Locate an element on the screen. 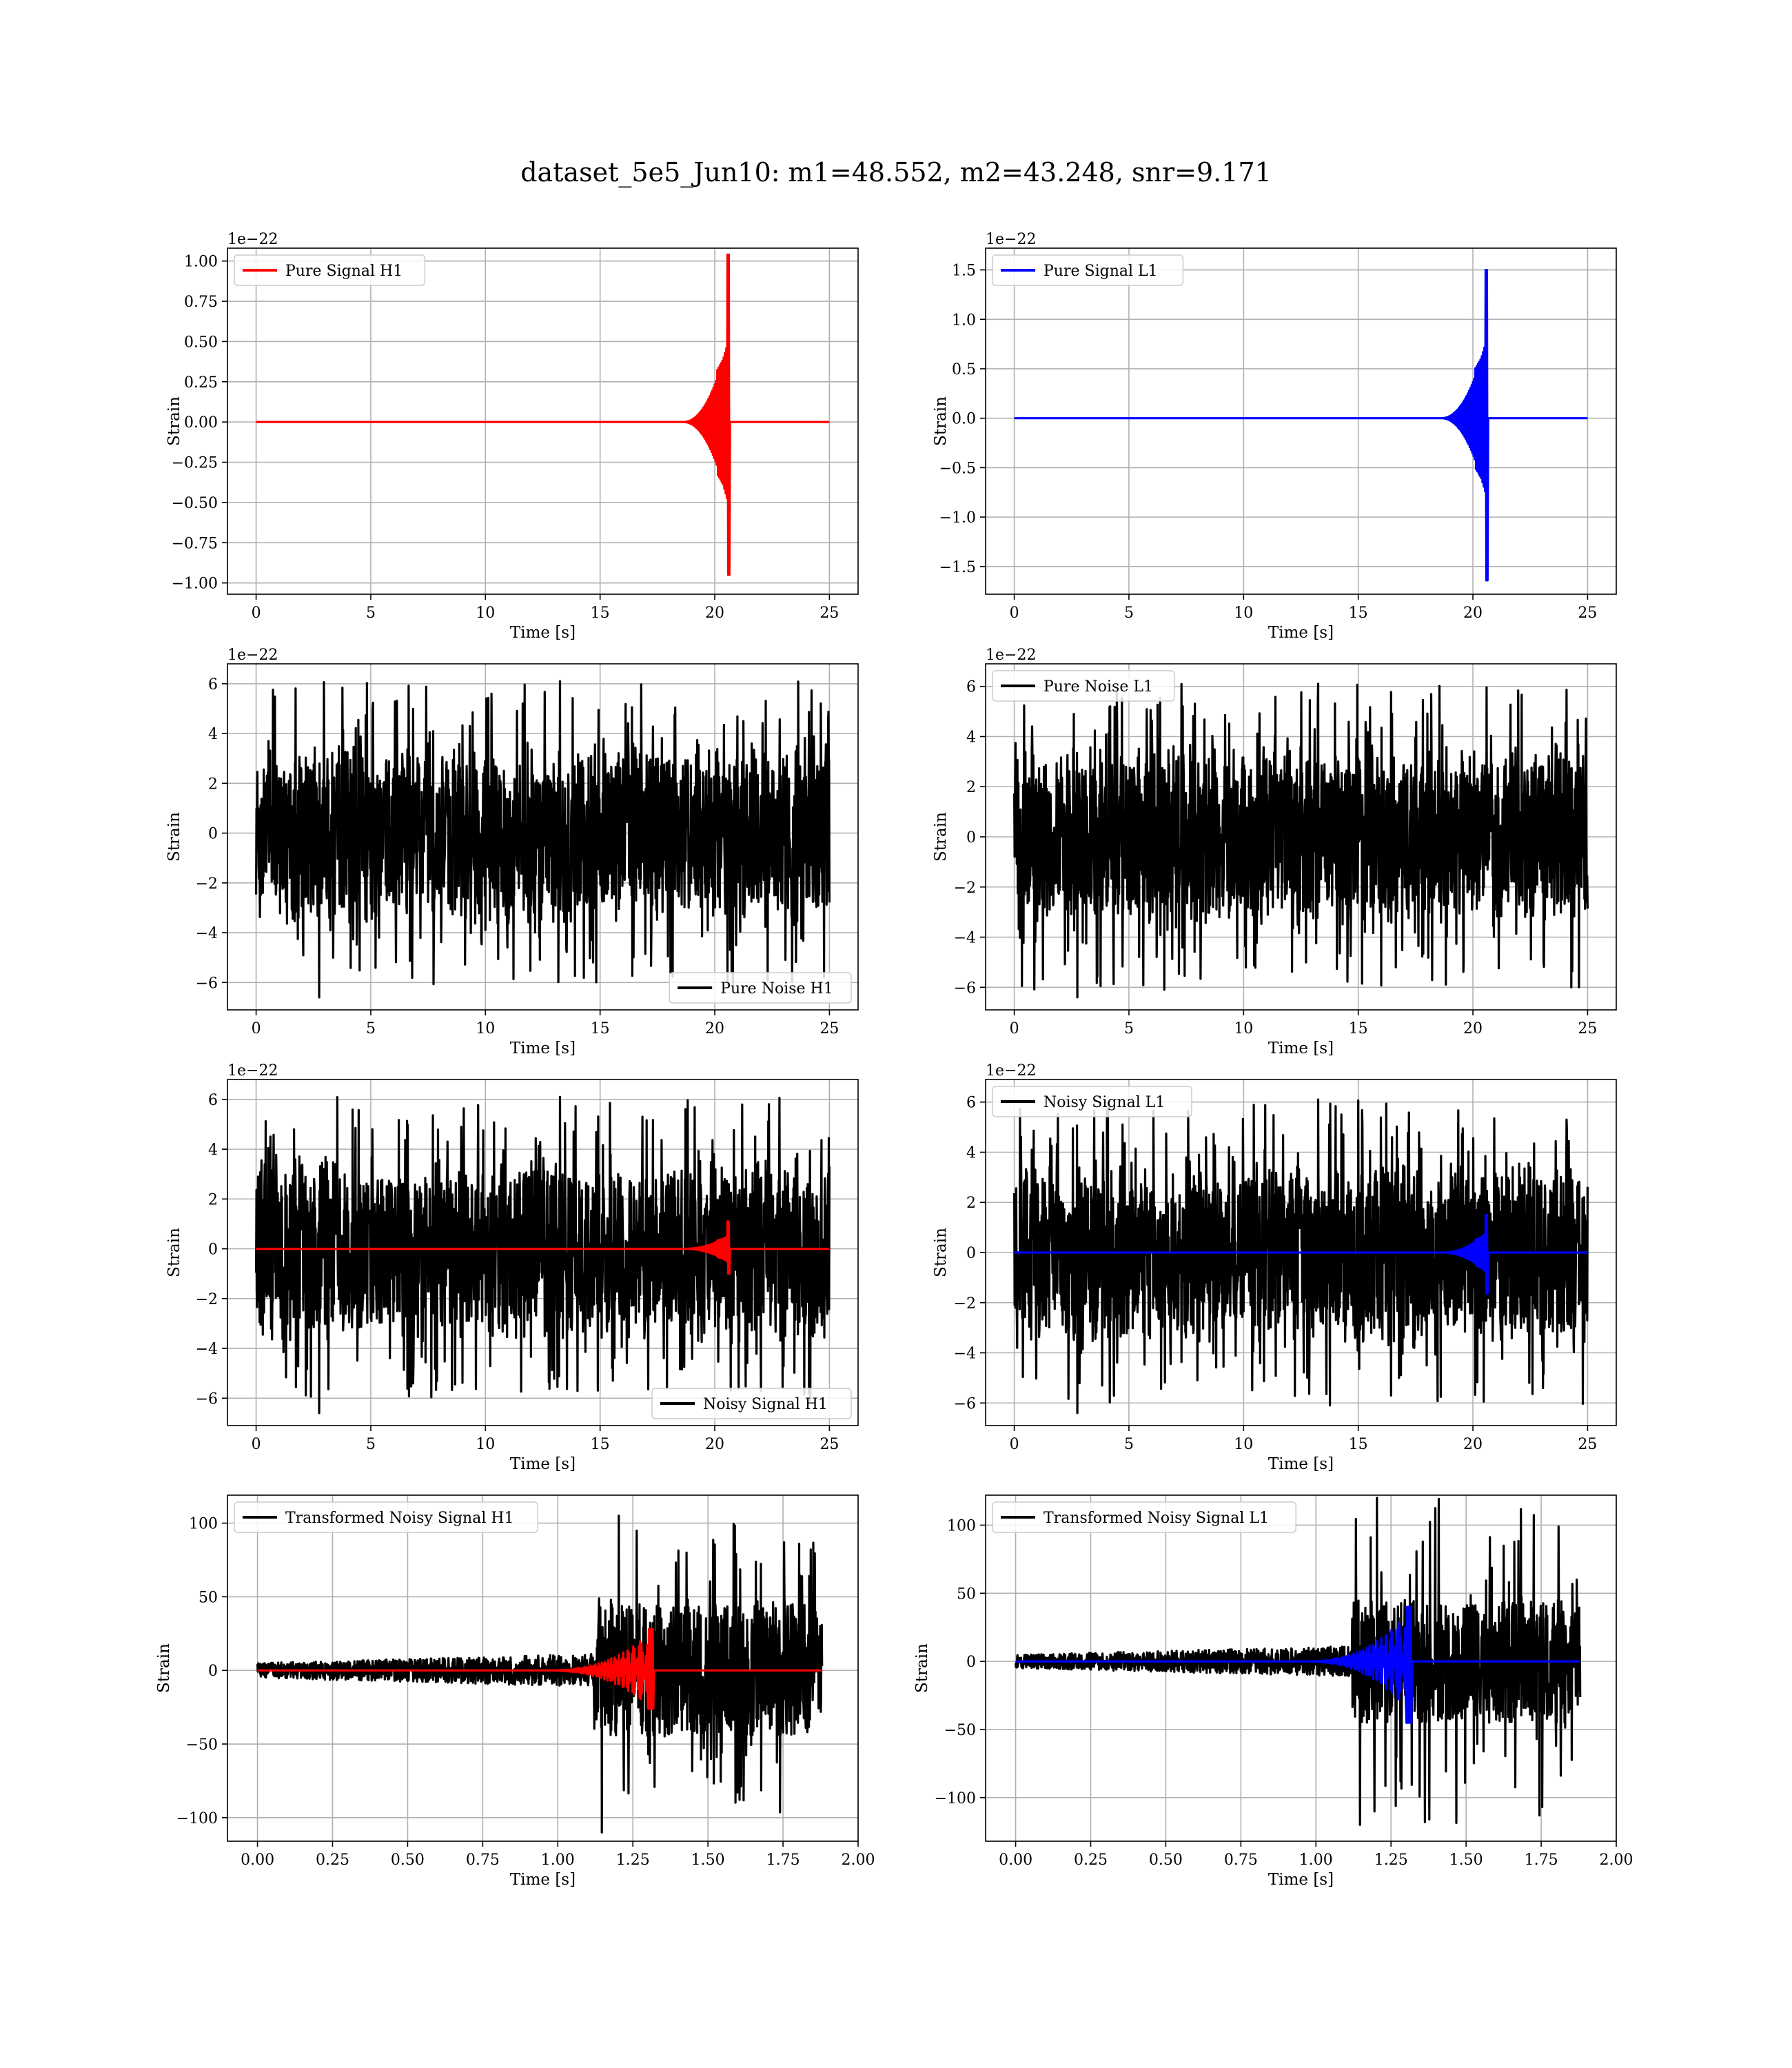 This screenshot has width=1792, height=2068. legend: Pure Noise H1 is located at coordinates (760, 988).